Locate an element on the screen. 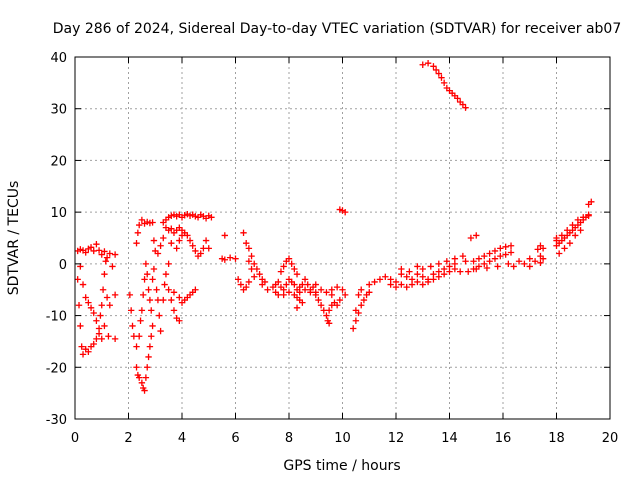 The image size is (640, 480). y-tick-label: -10 is located at coordinates (56, 317).